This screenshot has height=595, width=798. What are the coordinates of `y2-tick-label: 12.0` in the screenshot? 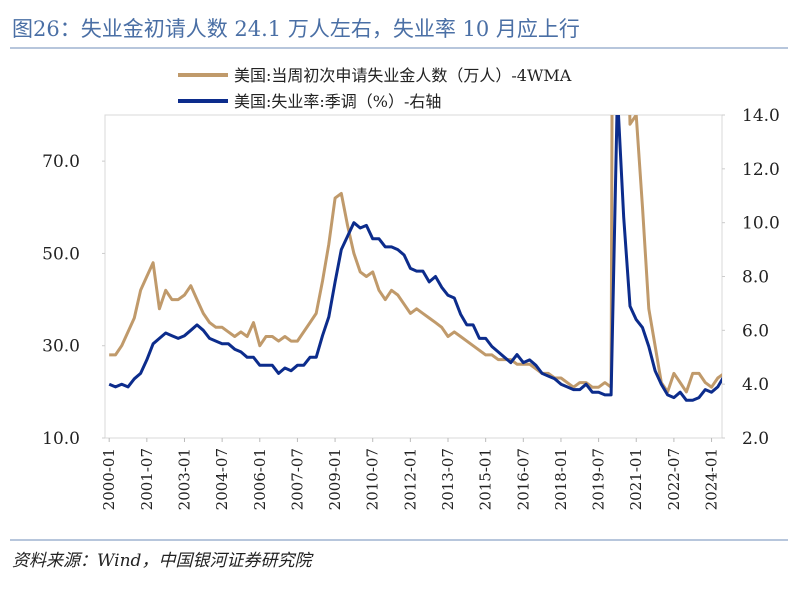 It's located at (761, 170).